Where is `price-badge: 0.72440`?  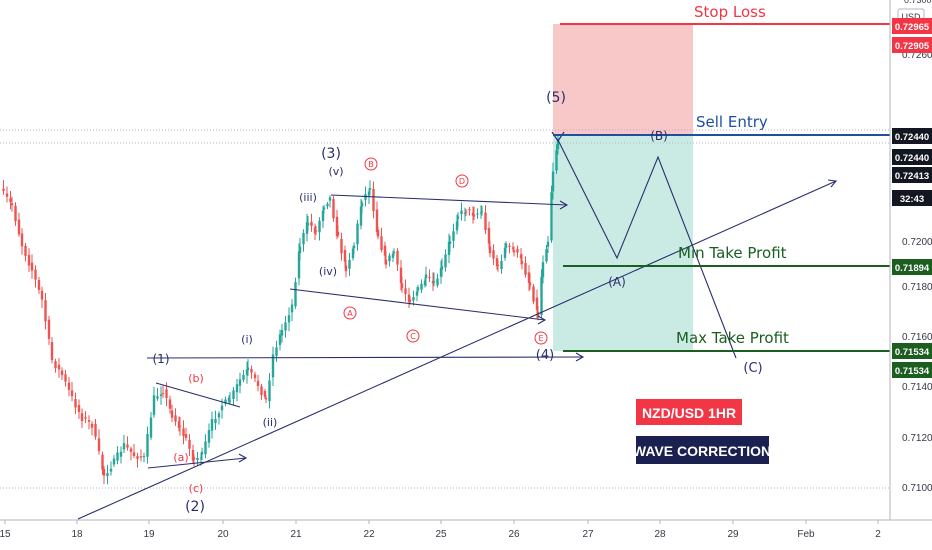
price-badge: 0.72440 is located at coordinates (912, 157).